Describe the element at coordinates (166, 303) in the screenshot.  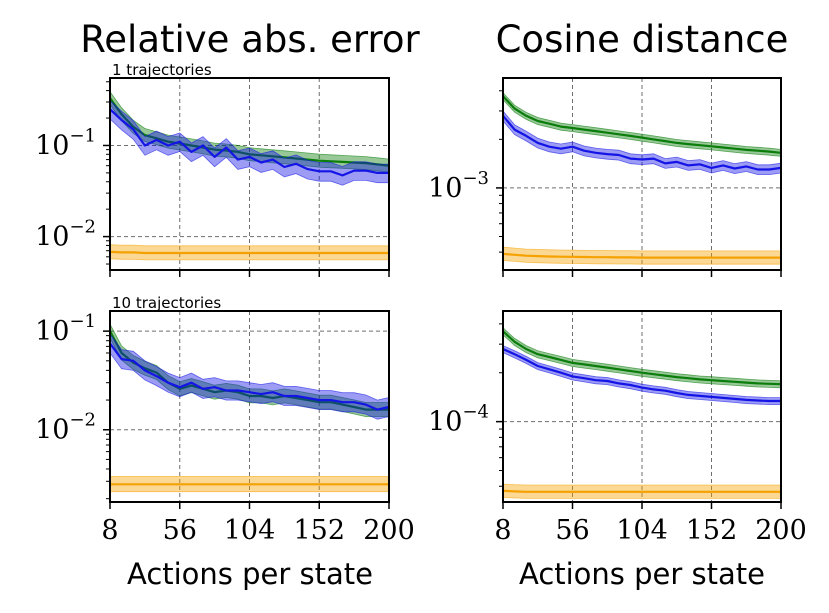
I see `panel-annotation: 10 trajectories` at that location.